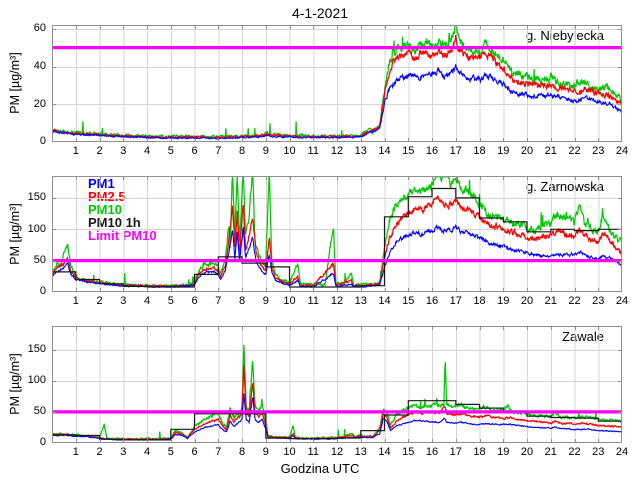 The image size is (640, 480). Describe the element at coordinates (39, 28) in the screenshot. I see `y-tick-label: 60` at that location.